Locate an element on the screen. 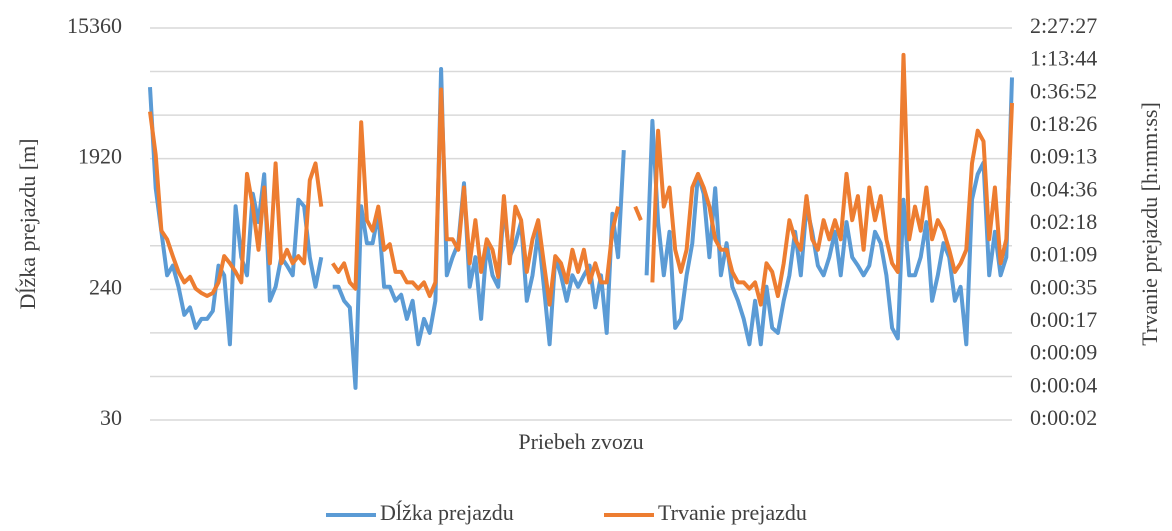 This screenshot has height=531, width=1172. y2-axis-label: Trvanie prejazdu [h:mm:ss] is located at coordinates (1149, 224).